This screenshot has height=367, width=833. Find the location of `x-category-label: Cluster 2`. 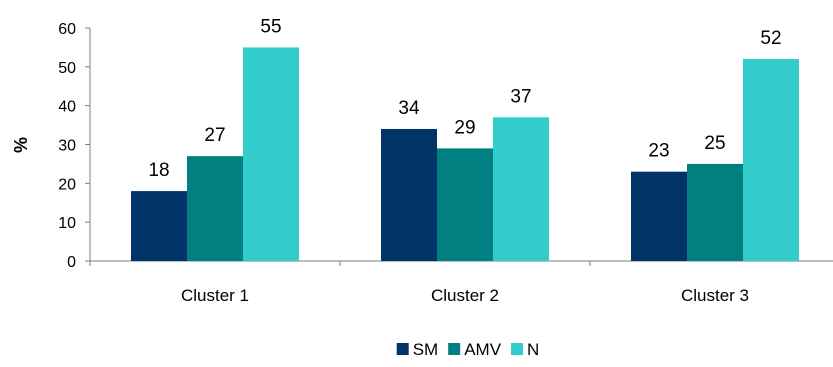

x-category-label: Cluster 2 is located at coordinates (465, 295).